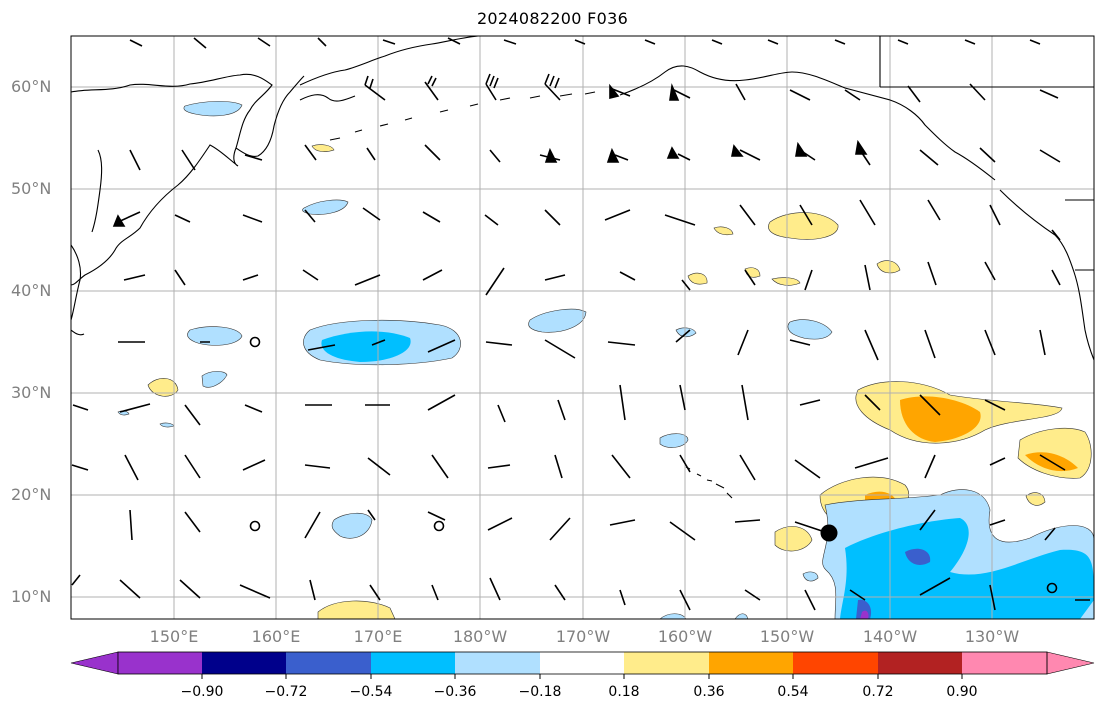 The image size is (1105, 712). I want to click on japan-coast, so click(78, 290).